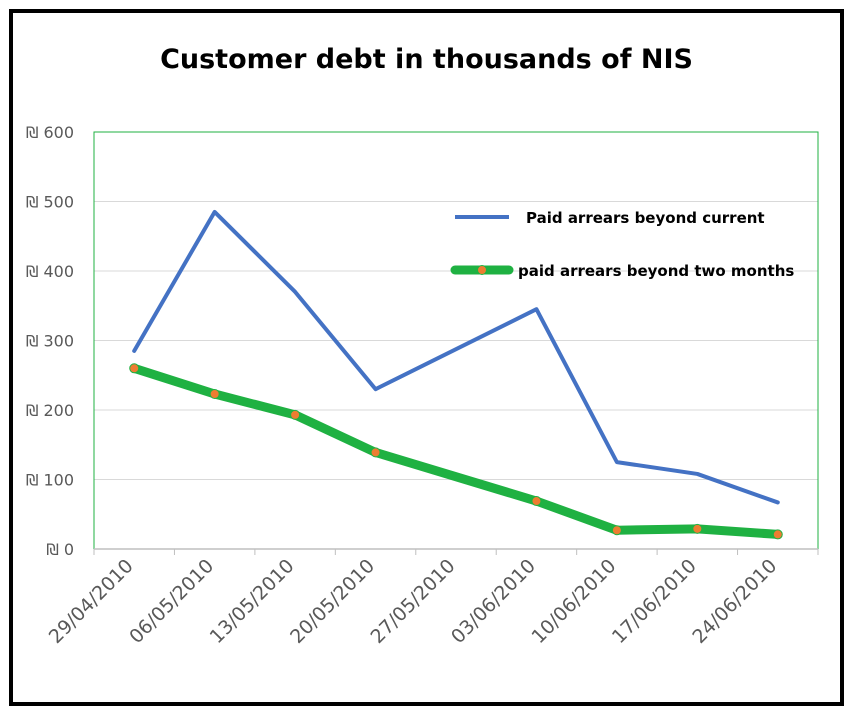  I want to click on legend-label: paid arrears beyond two months, so click(656, 271).